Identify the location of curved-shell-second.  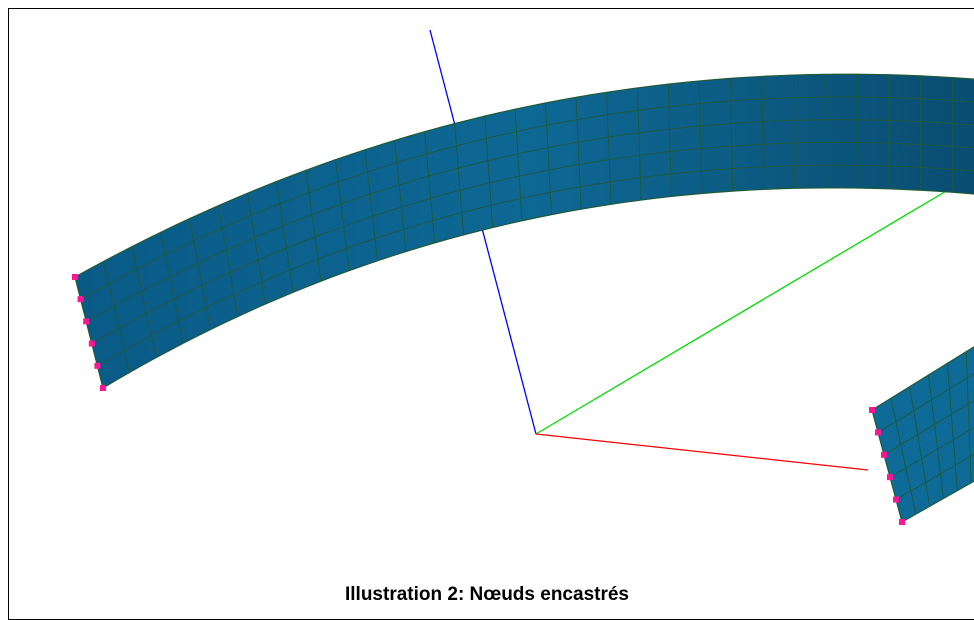
(923, 431).